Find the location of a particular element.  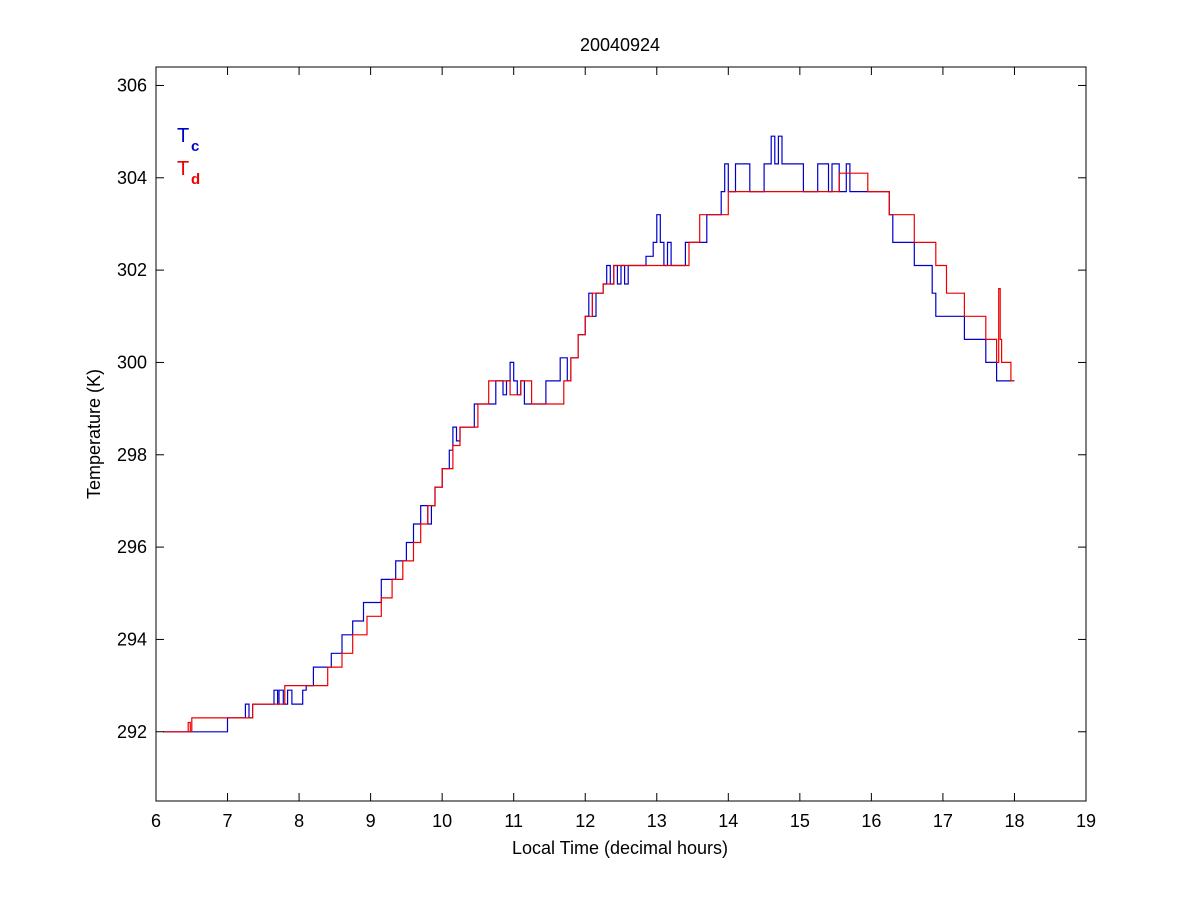

x-tick-label: 15 is located at coordinates (800, 821).